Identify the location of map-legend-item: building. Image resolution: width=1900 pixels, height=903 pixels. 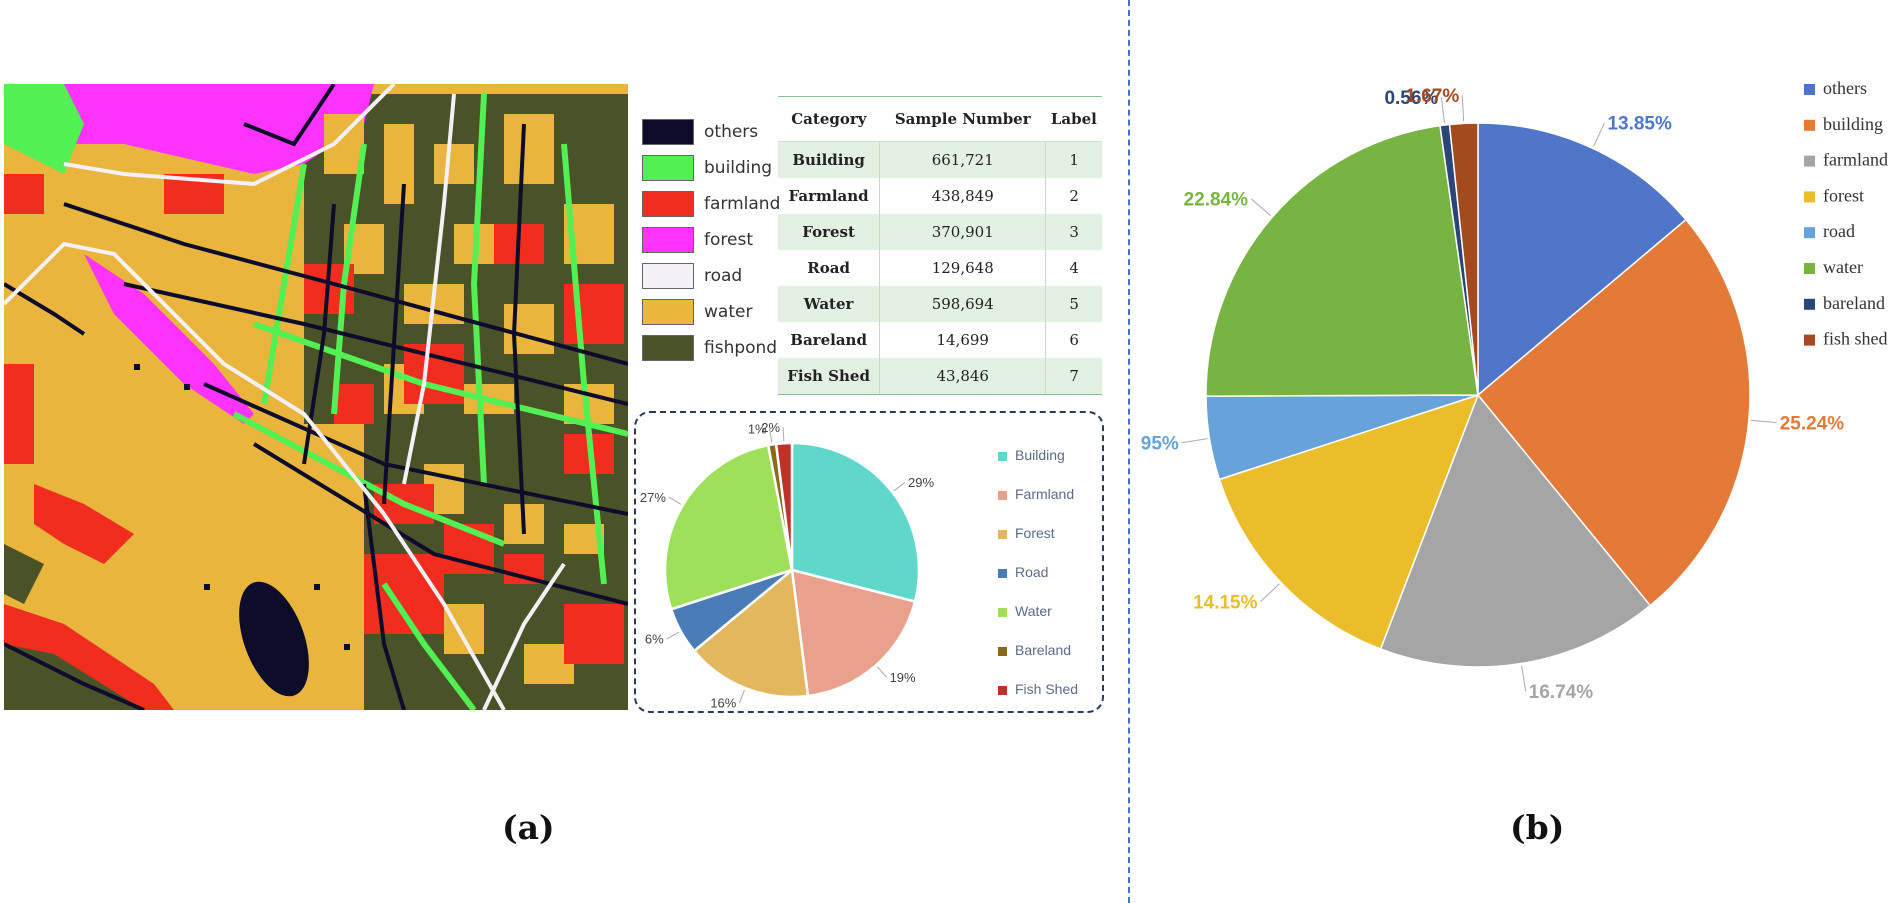
(710, 171).